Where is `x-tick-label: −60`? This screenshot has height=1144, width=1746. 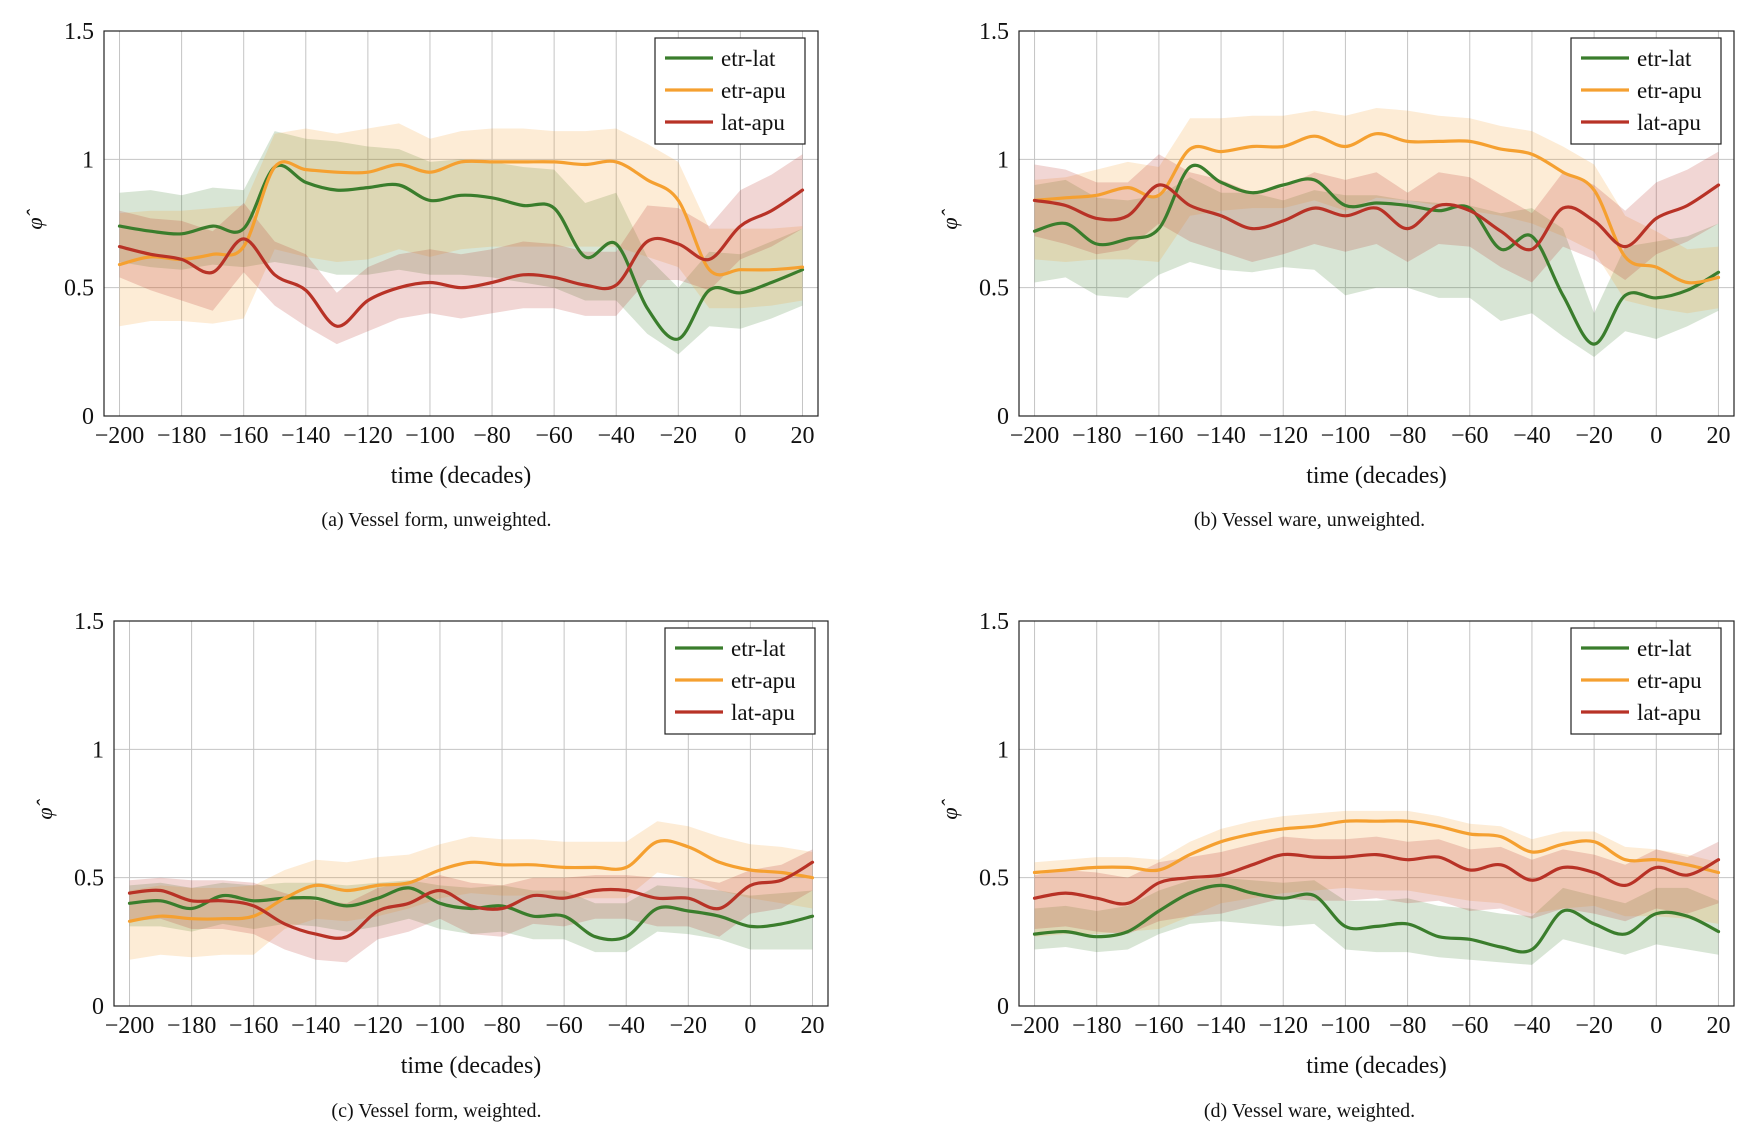 x-tick-label: −60 is located at coordinates (554, 436).